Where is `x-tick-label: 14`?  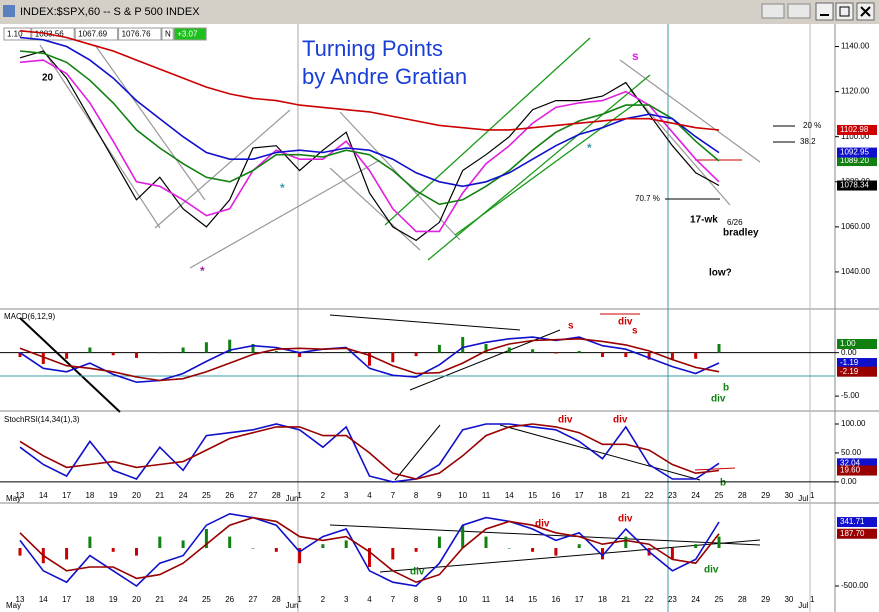 x-tick-label: 14 is located at coordinates (509, 599).